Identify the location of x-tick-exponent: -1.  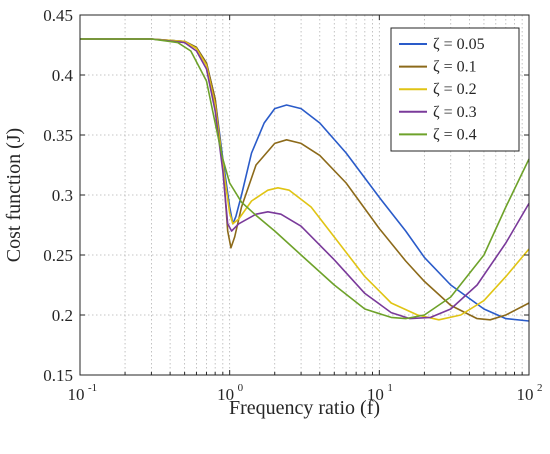
(92, 388).